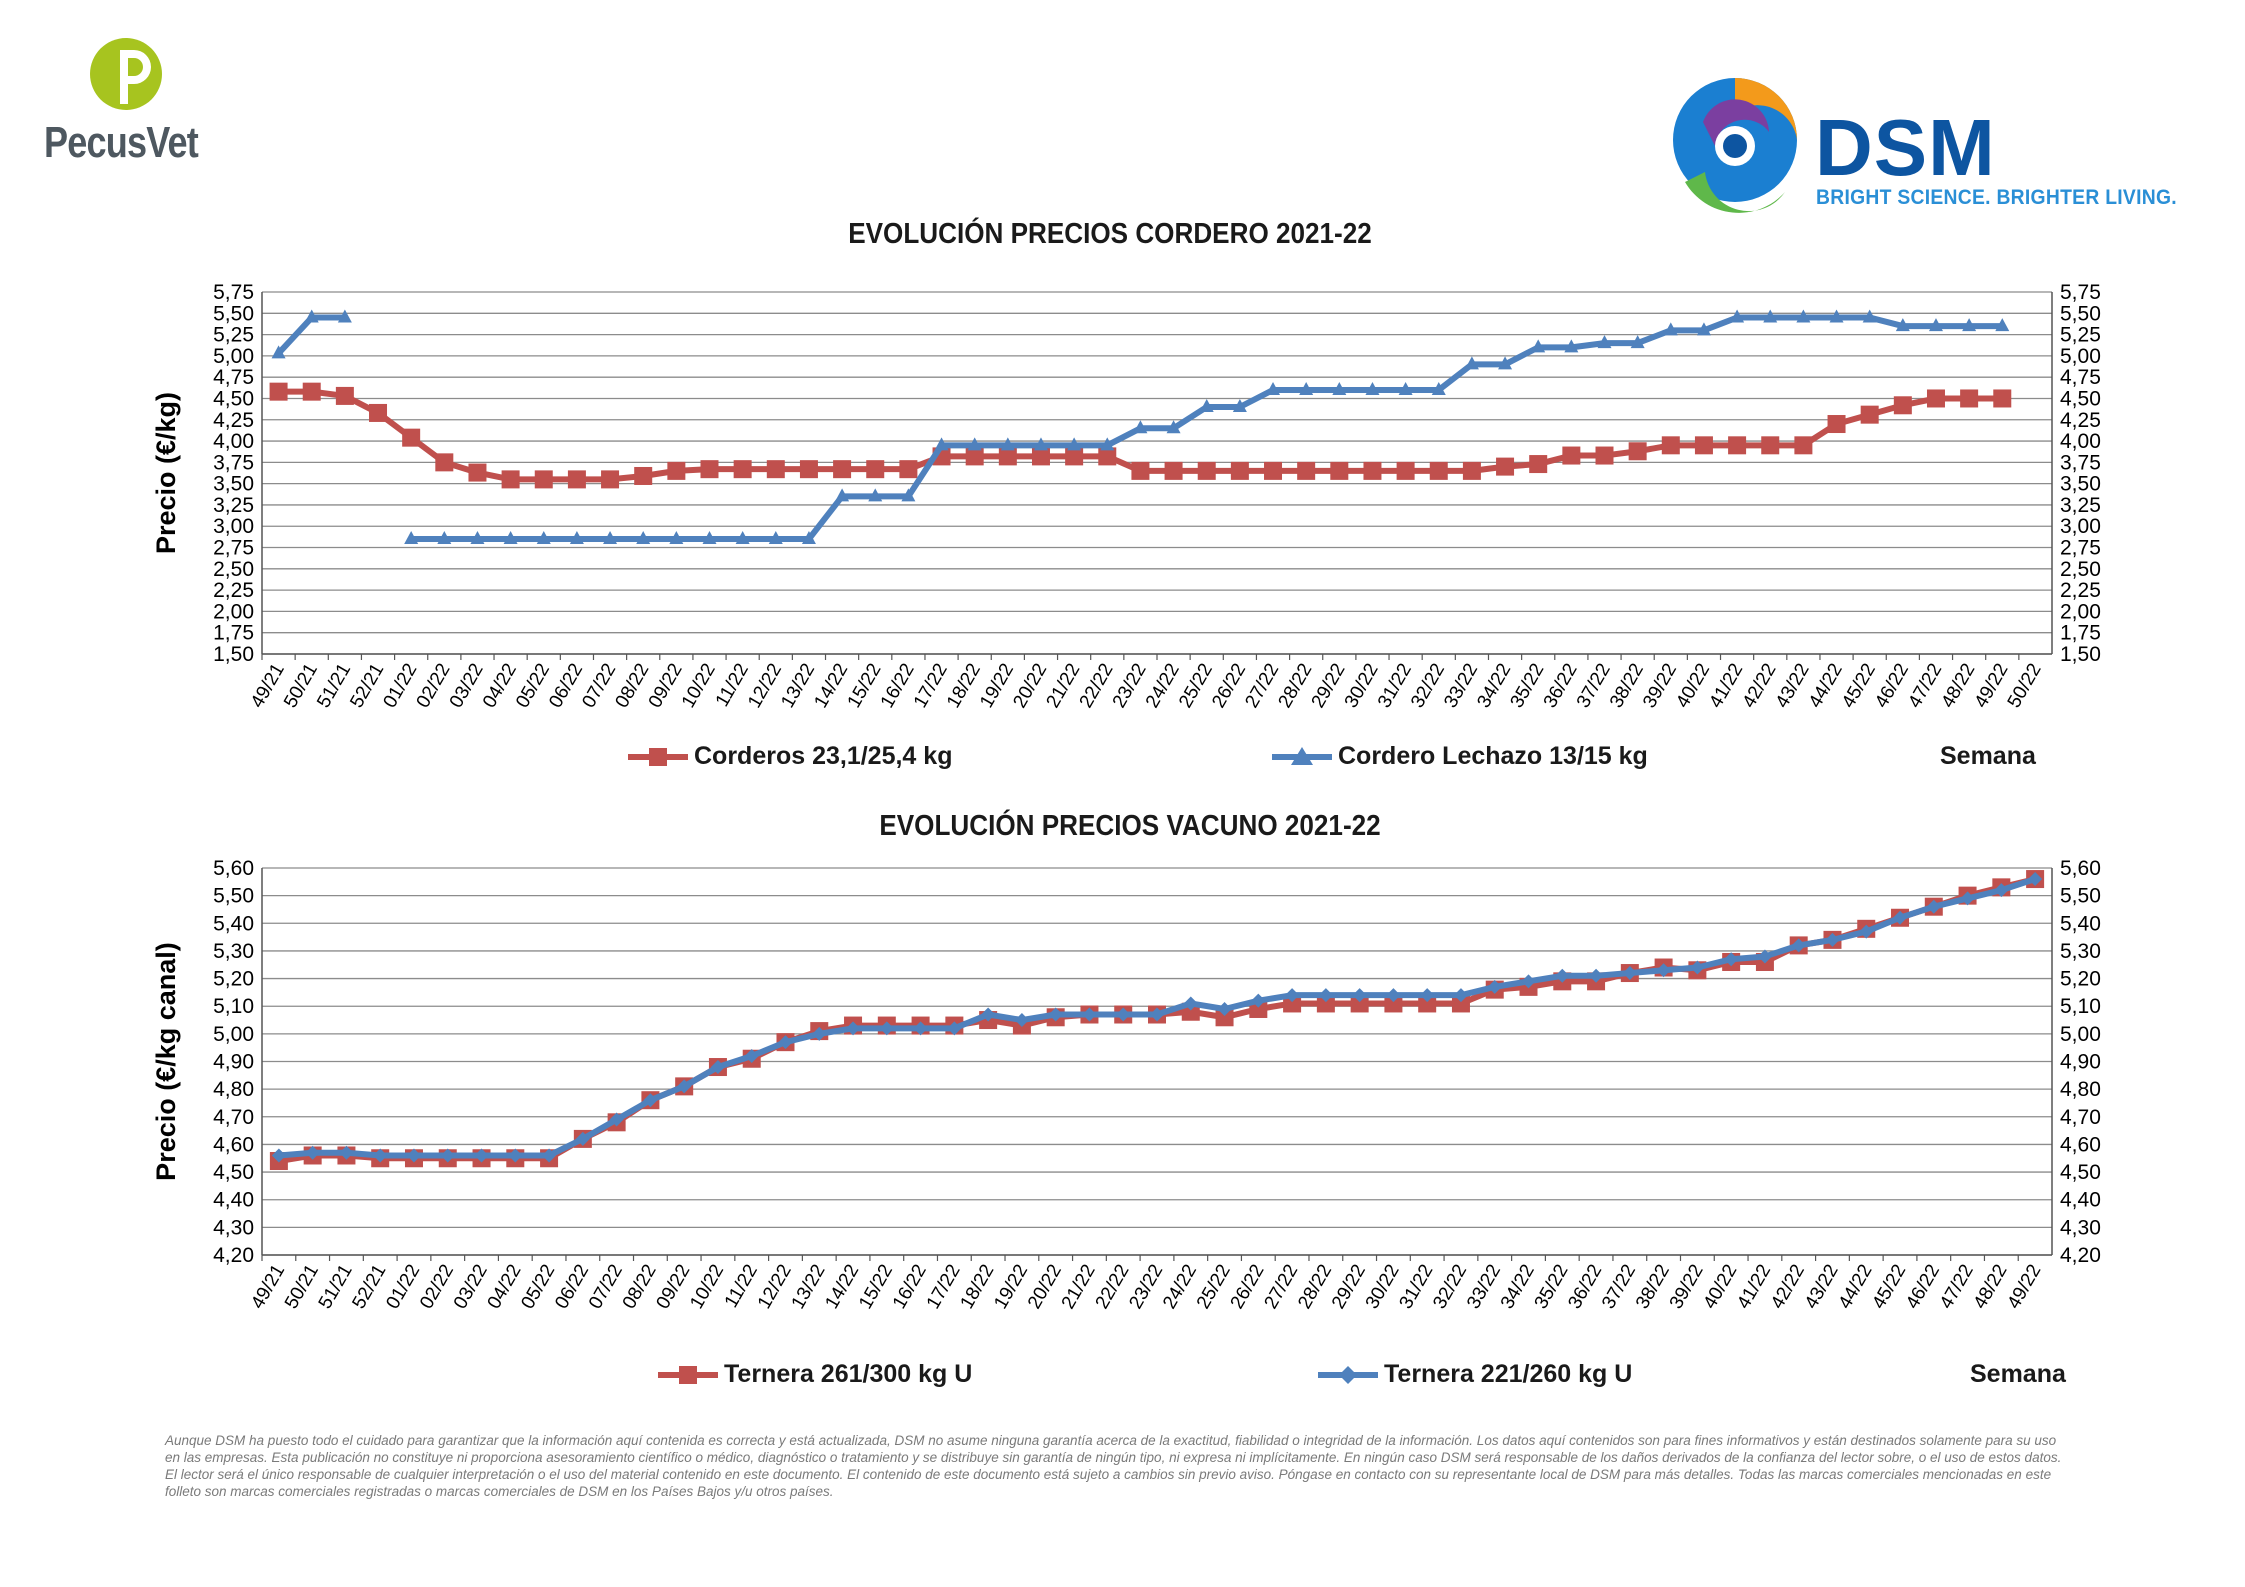 The image size is (2245, 1587). Describe the element at coordinates (1721, 1287) in the screenshot. I see `x-tick-label: 40/22` at that location.